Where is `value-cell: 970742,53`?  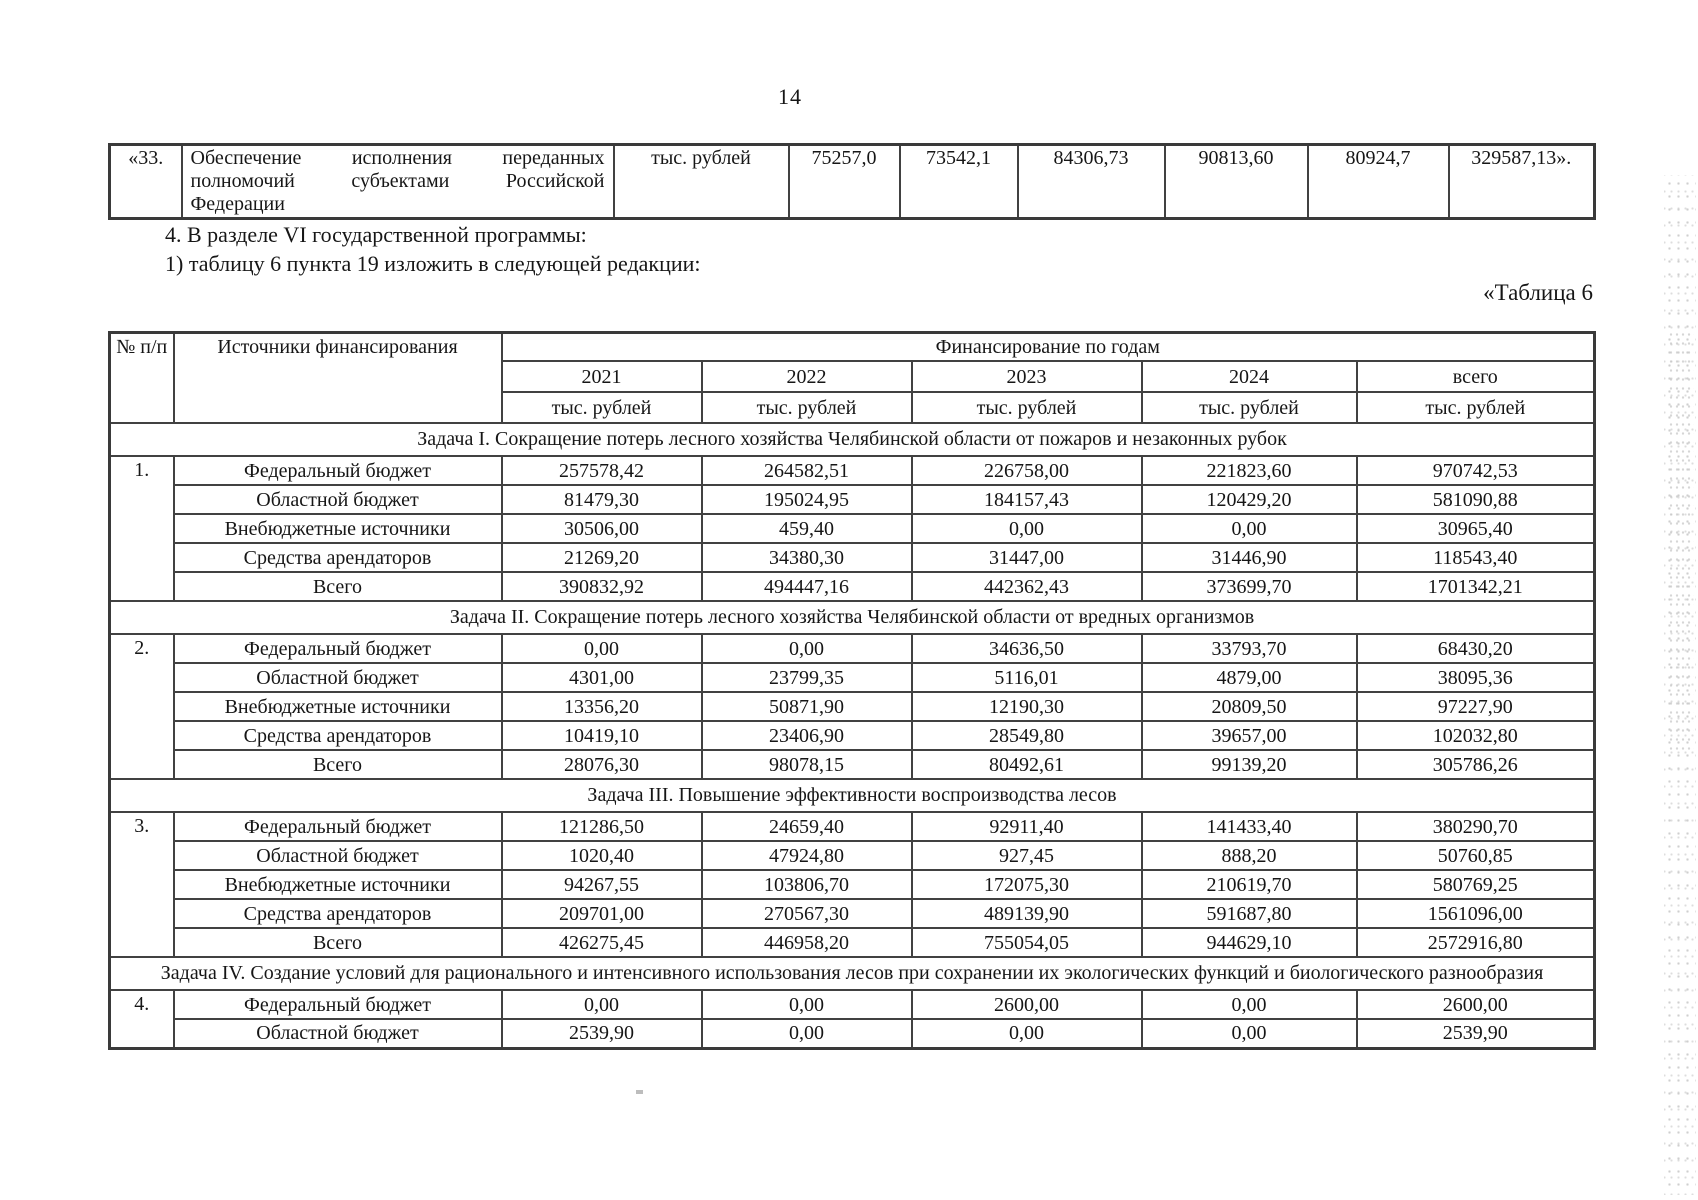 value-cell: 970742,53 is located at coordinates (1475, 470).